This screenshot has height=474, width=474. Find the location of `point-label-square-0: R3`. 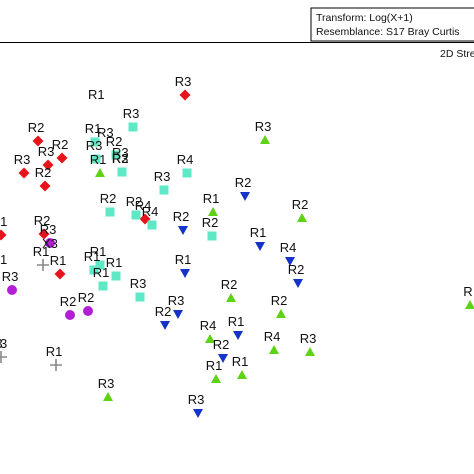

point-label-square-0: R3 is located at coordinates (131, 113).